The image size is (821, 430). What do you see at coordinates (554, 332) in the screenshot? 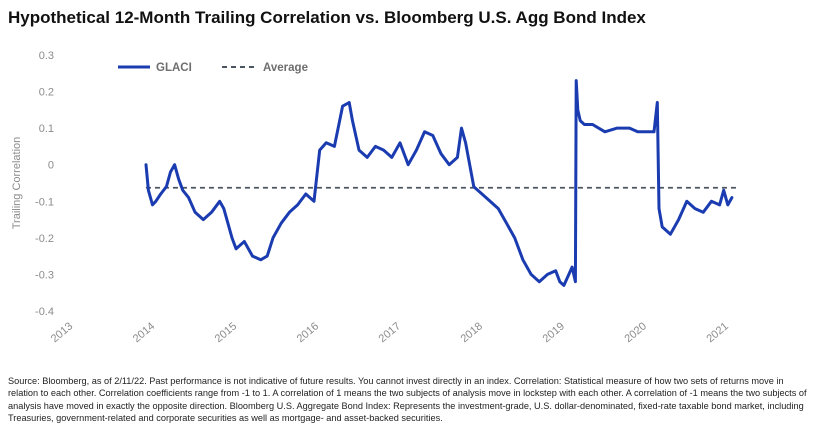
I see `x-tick-label: 2019` at bounding box center [554, 332].